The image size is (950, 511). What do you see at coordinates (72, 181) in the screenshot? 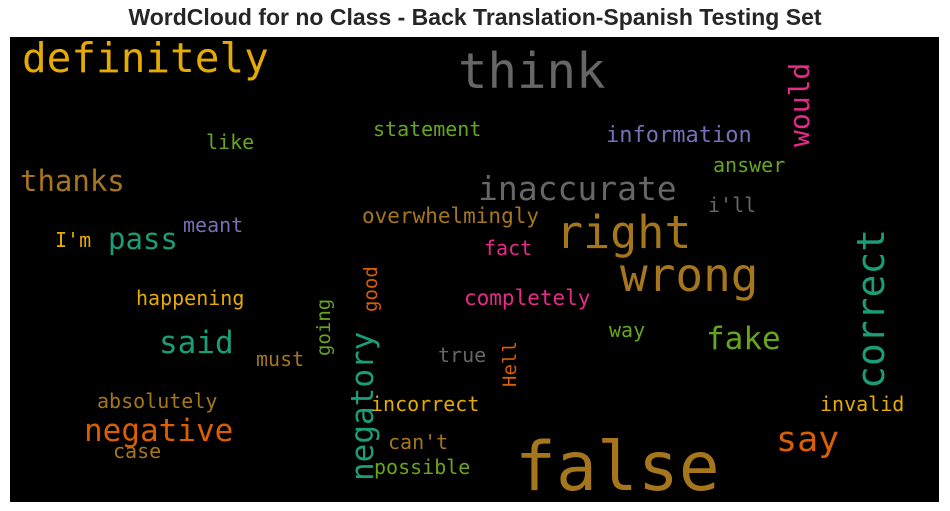
I see `word-thanks: thanks` at bounding box center [72, 181].